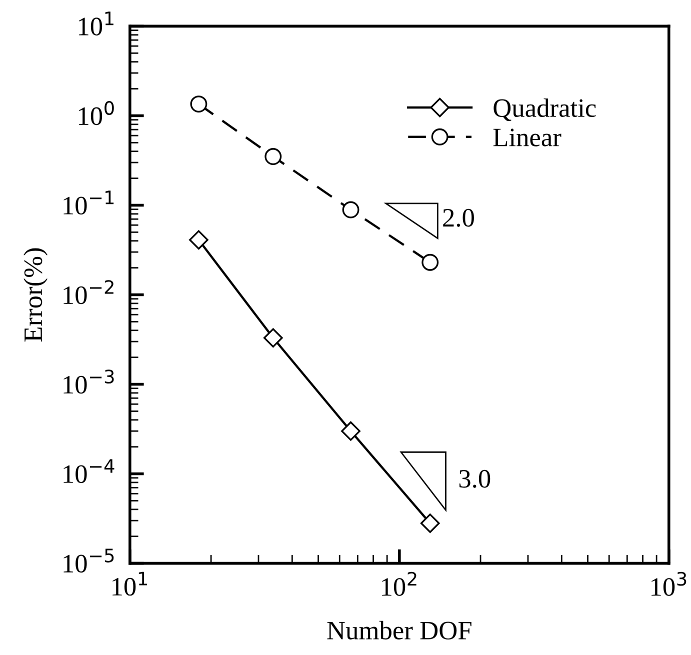 This screenshot has height=655, width=691. What do you see at coordinates (669, 584) in the screenshot?
I see `x-tick-label: 10$^{3}$` at bounding box center [669, 584].